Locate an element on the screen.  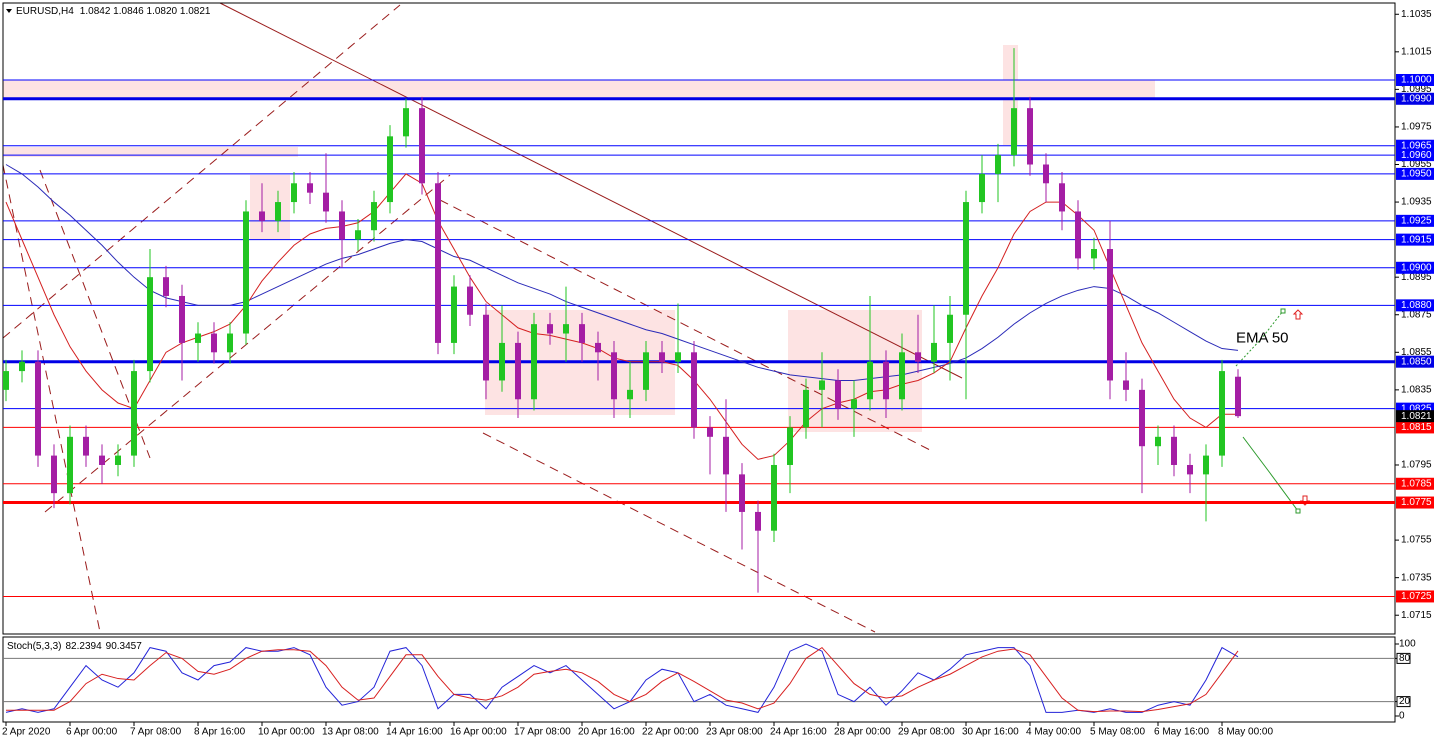
y-tick-label: 1.0755 is located at coordinates (1416, 540).